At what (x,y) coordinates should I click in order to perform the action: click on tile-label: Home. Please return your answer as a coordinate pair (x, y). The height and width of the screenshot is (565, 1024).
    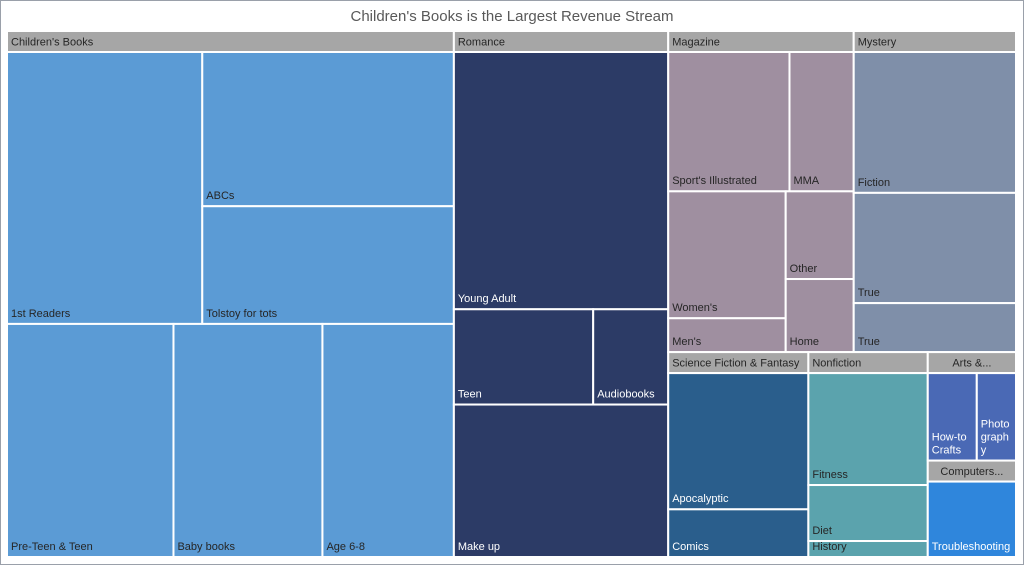
    Looking at the image, I should click on (804, 342).